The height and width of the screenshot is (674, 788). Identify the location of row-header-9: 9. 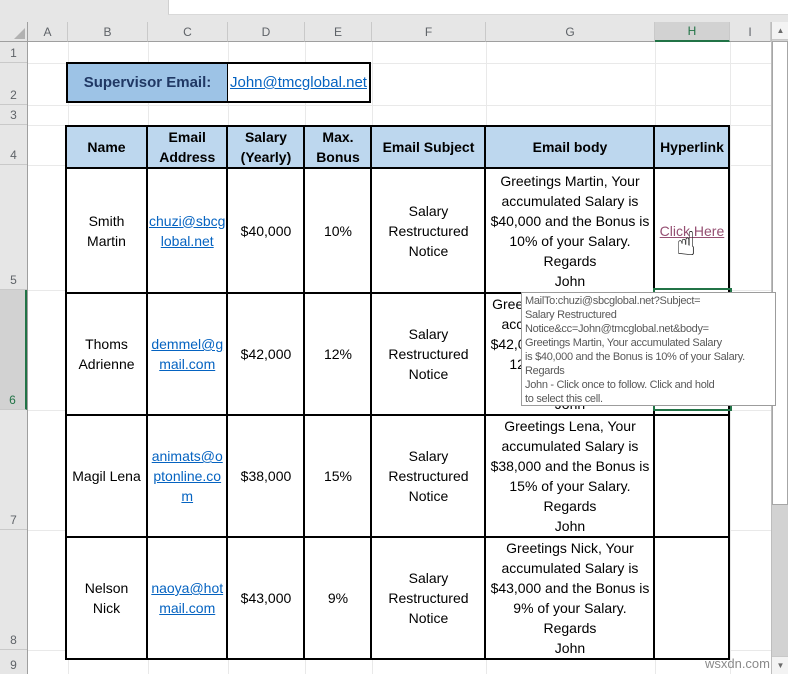
(13, 662).